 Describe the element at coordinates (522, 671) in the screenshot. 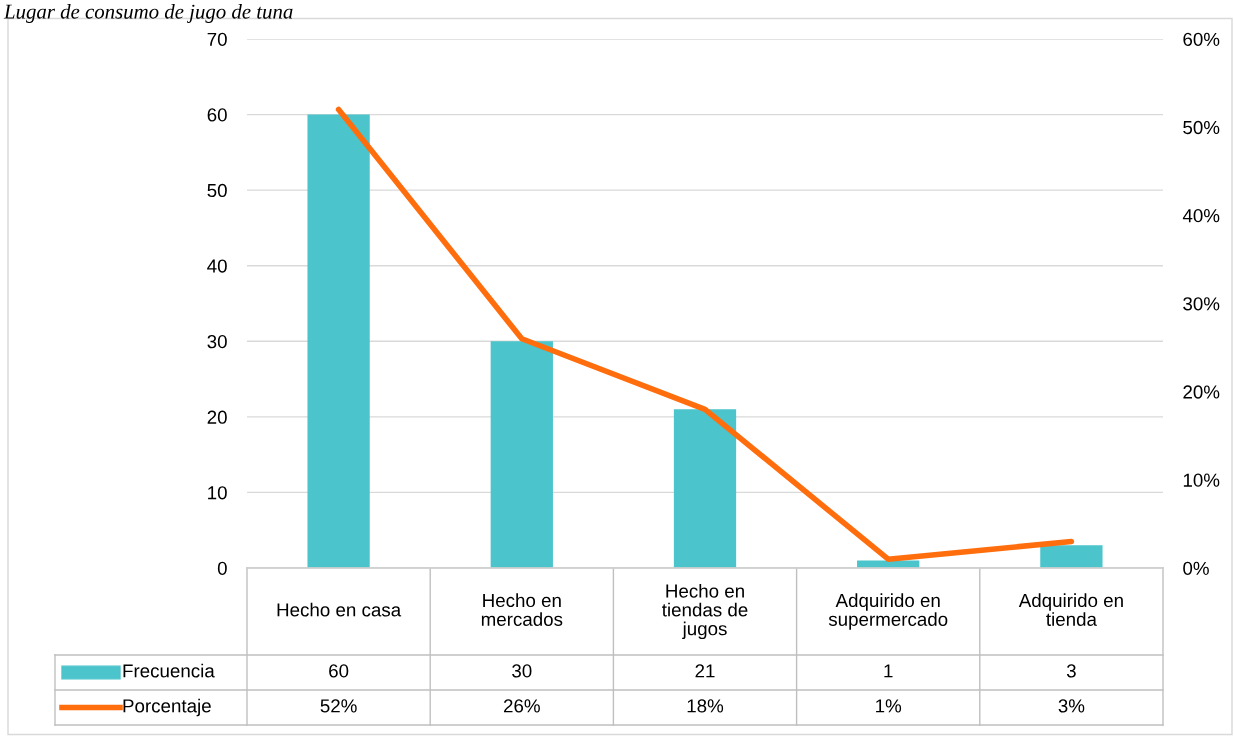

I see `data-label: 30` at that location.